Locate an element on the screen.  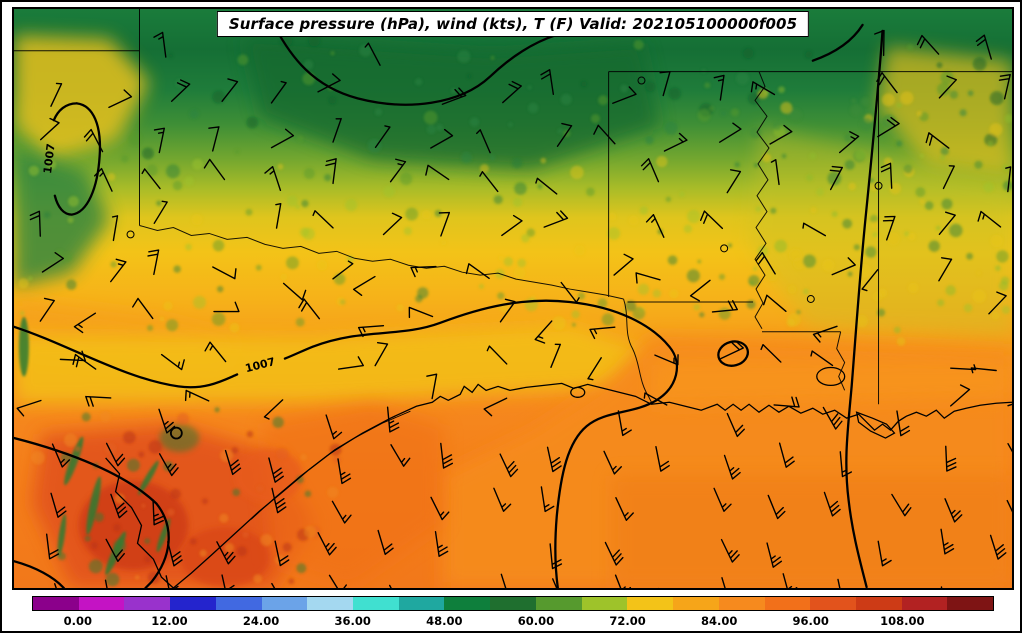
colorbar-tick-label: 48.00 is located at coordinates (444, 621).